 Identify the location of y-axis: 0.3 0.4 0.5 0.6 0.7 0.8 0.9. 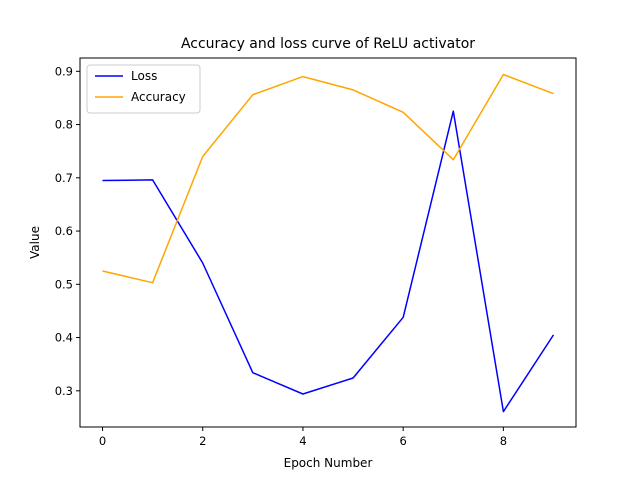
(67, 231).